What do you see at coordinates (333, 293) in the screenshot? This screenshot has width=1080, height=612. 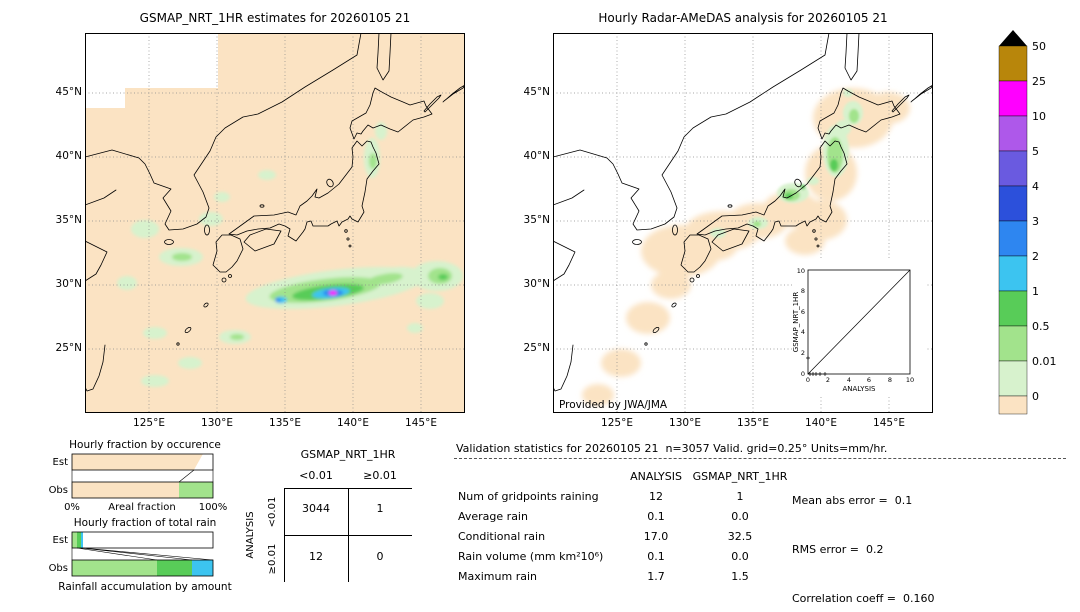 I see `rain-level-magenta` at bounding box center [333, 293].